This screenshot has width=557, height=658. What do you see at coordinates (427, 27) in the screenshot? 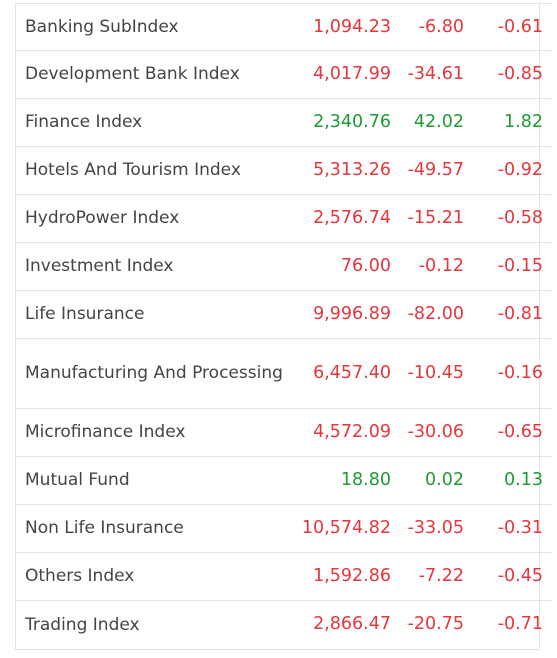
I see `index-change: -6.80` at bounding box center [427, 27].